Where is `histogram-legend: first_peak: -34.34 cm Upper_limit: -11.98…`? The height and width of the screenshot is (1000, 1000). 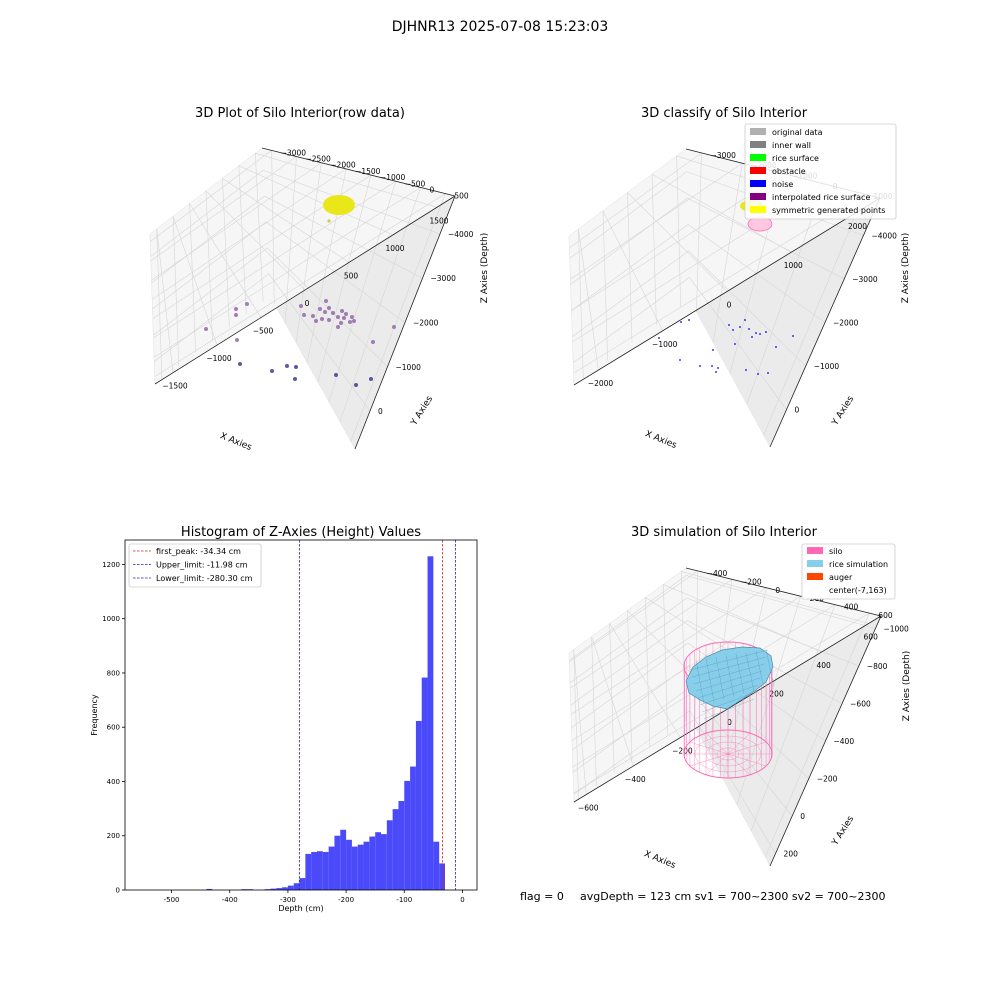 histogram-legend: first_peak: -34.34 cm Upper_limit: -11.98… is located at coordinates (195, 565).